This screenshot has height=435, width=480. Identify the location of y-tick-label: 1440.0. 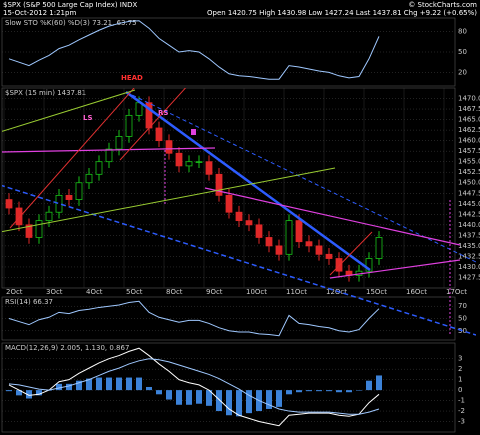
(469, 225).